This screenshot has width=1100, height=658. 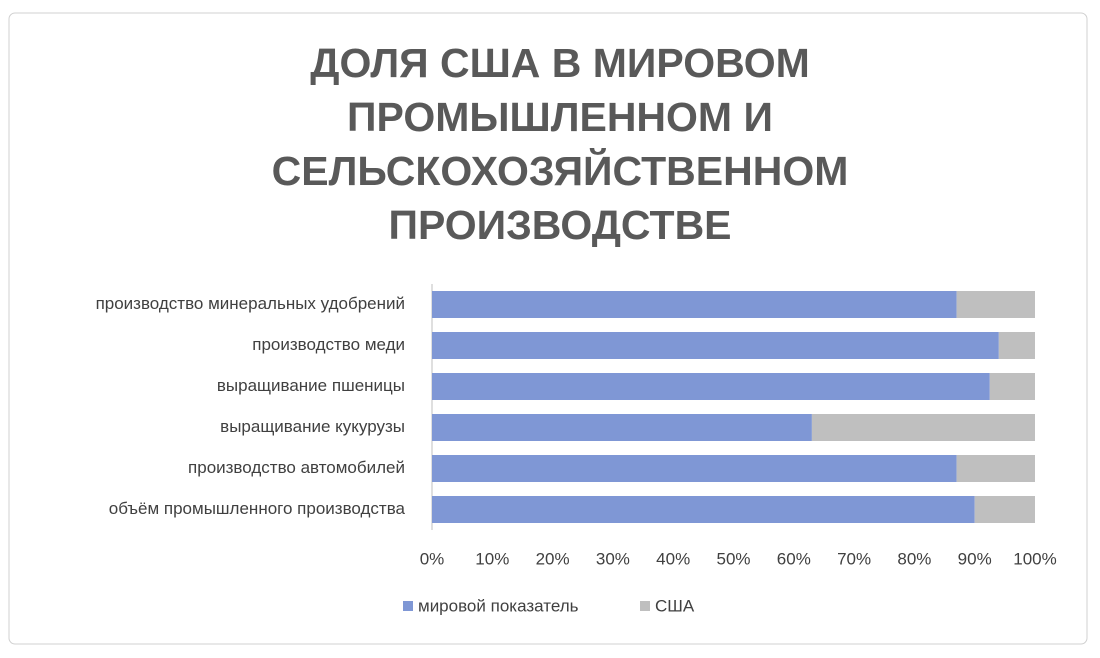 I want to click on y-tick-label: производство меди, so click(x=328, y=344).